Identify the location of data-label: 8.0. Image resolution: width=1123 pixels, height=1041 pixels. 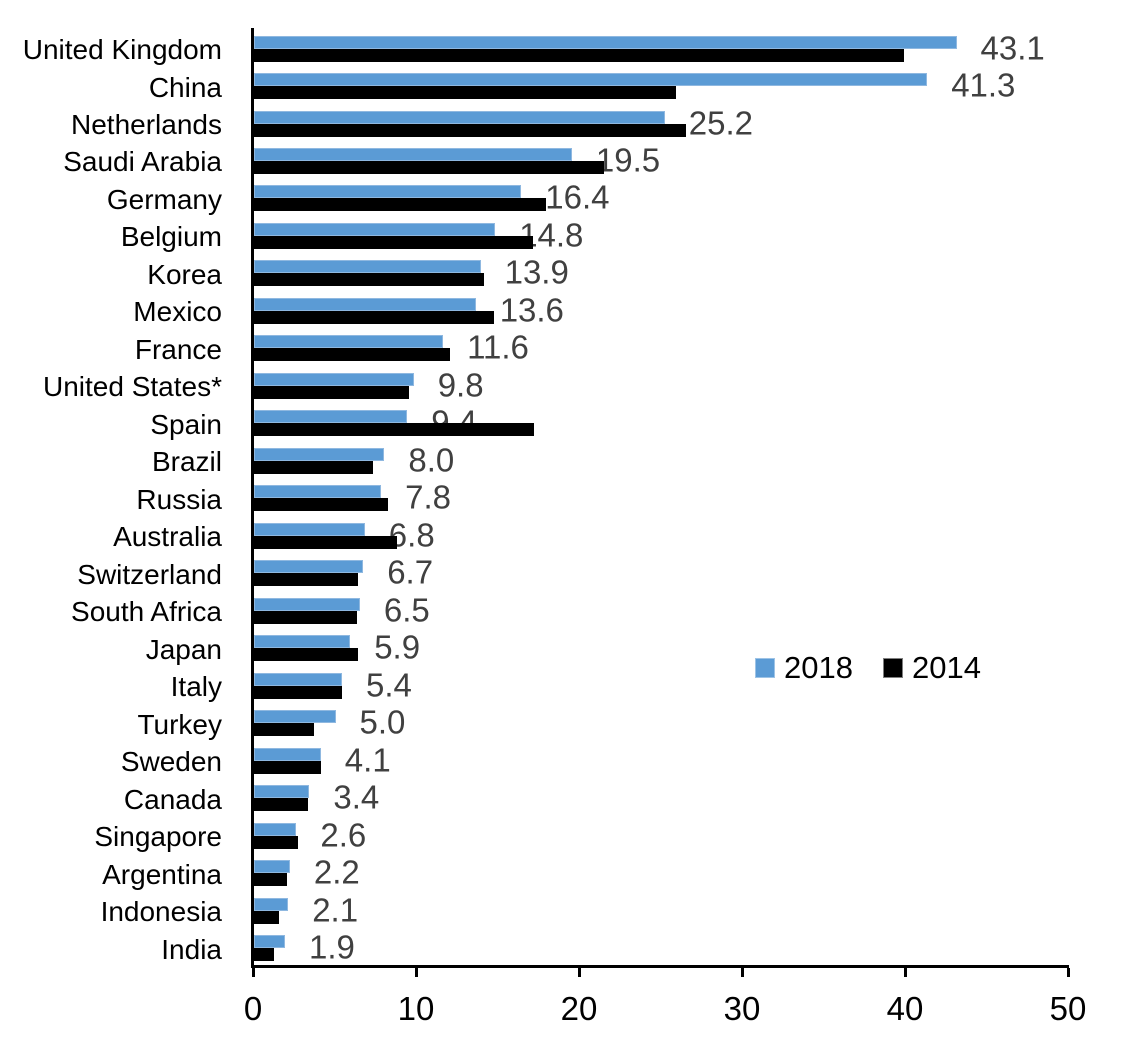
(431, 460).